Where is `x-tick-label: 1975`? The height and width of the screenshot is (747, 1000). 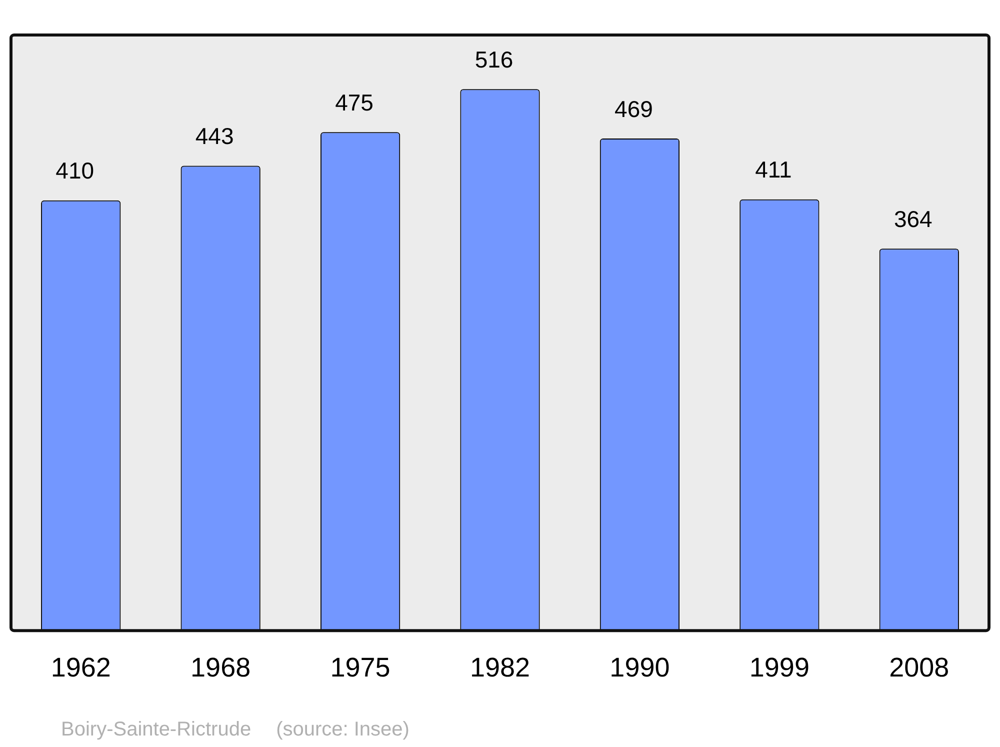 x-tick-label: 1975 is located at coordinates (360, 667).